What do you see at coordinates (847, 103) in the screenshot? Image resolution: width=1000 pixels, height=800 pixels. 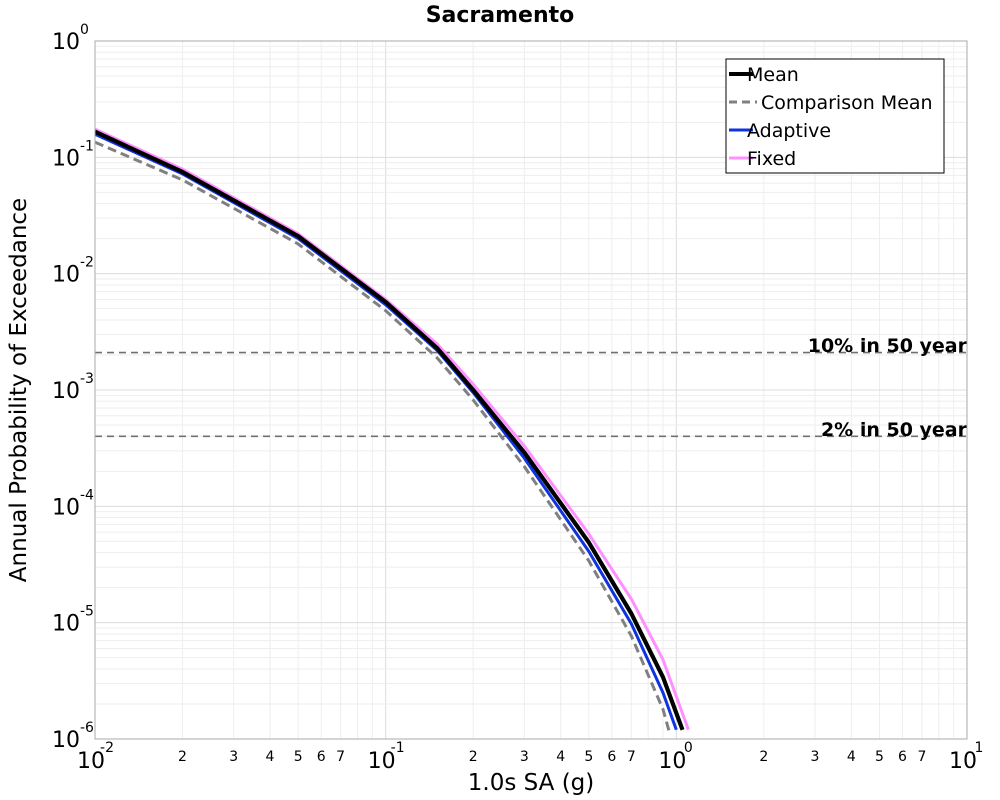 I see `legend-label: Comparison Mean` at bounding box center [847, 103].